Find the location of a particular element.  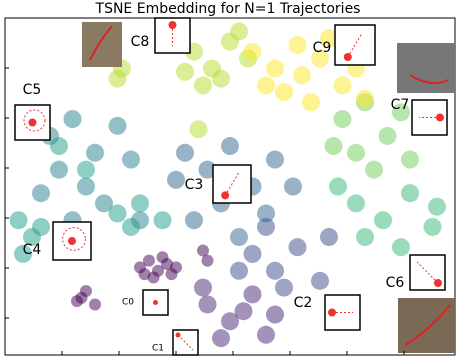

cluster-label: C2 is located at coordinates (303, 303).